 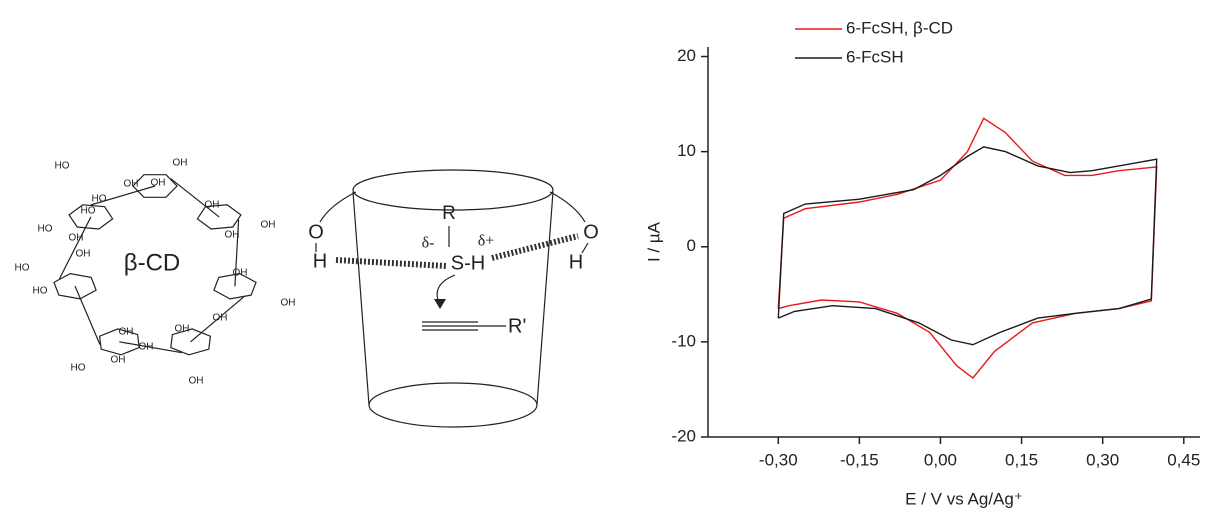 I want to click on x-tick-label: 0,30, so click(x=1102, y=459).